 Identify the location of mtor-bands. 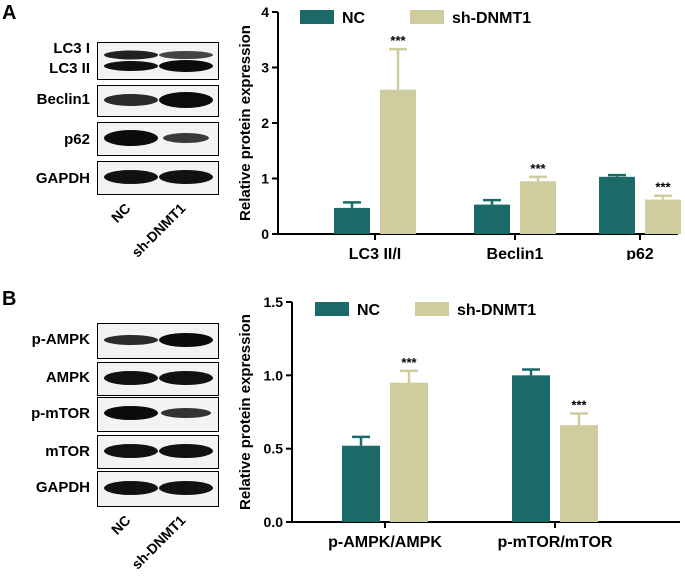
(158, 451).